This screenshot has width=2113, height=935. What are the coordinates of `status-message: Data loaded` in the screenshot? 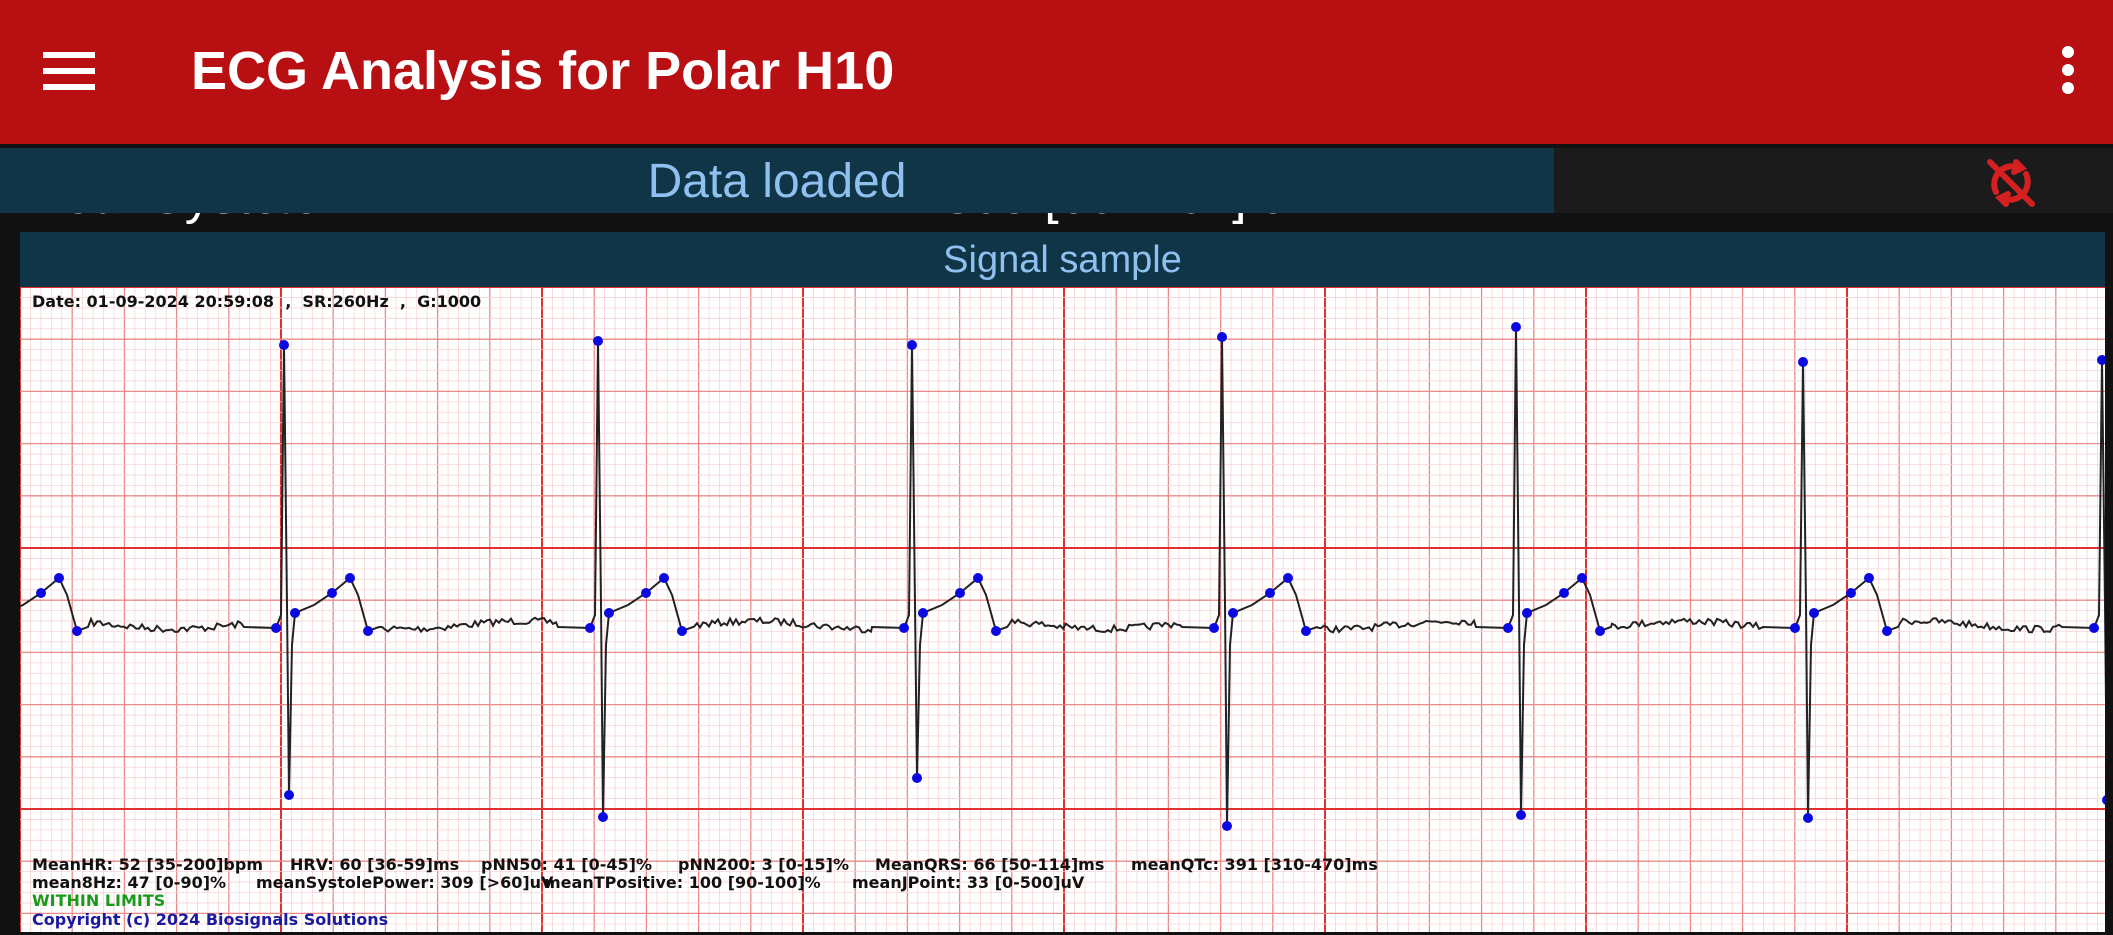 It's located at (777, 181).